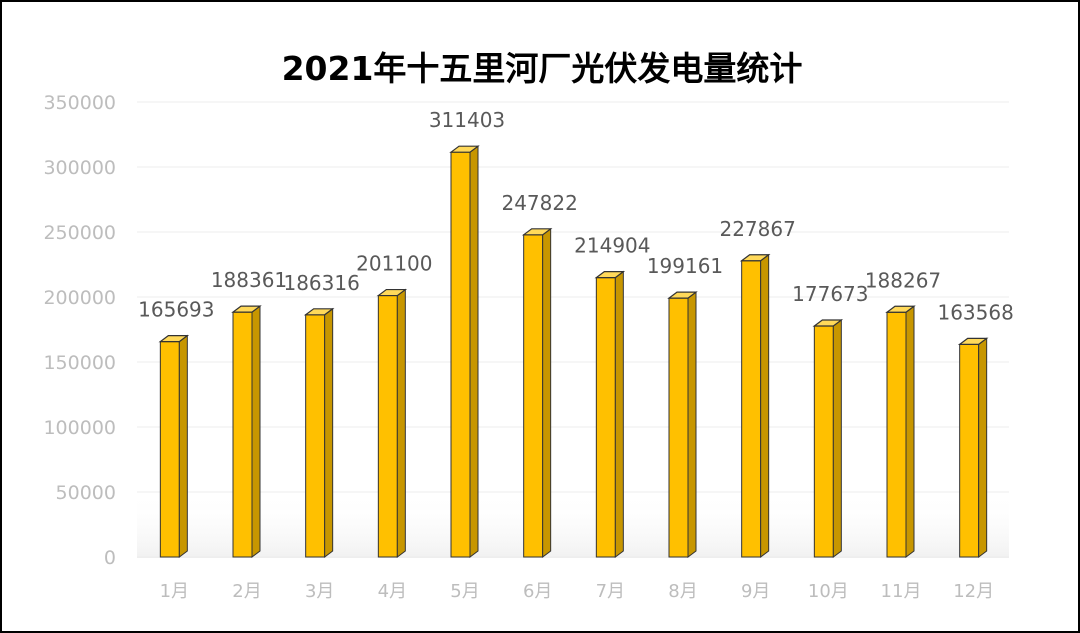  I want to click on x-tick-label: 5月, so click(464, 591).